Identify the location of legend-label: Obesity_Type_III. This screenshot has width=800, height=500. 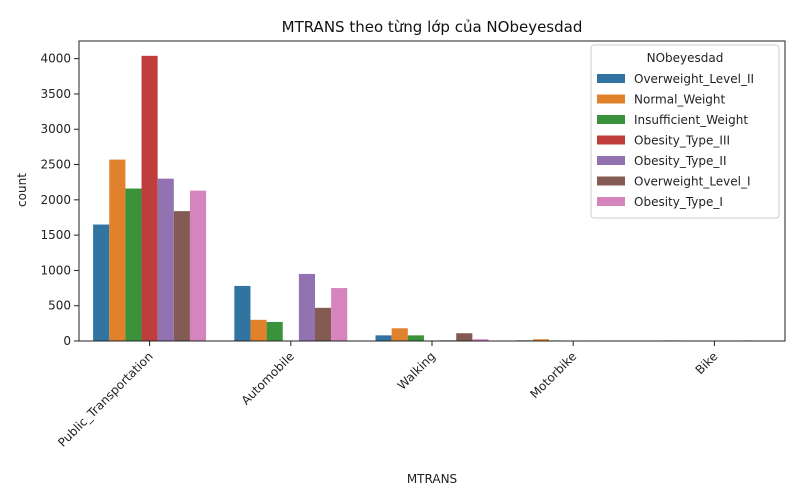
(682, 141).